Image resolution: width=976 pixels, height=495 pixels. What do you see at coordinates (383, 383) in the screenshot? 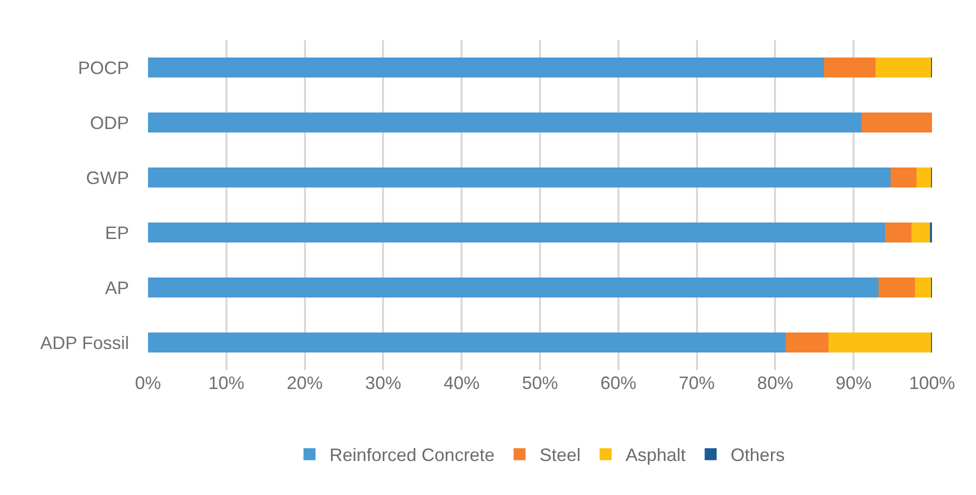
I see `x-tick-label: 30%` at bounding box center [383, 383].